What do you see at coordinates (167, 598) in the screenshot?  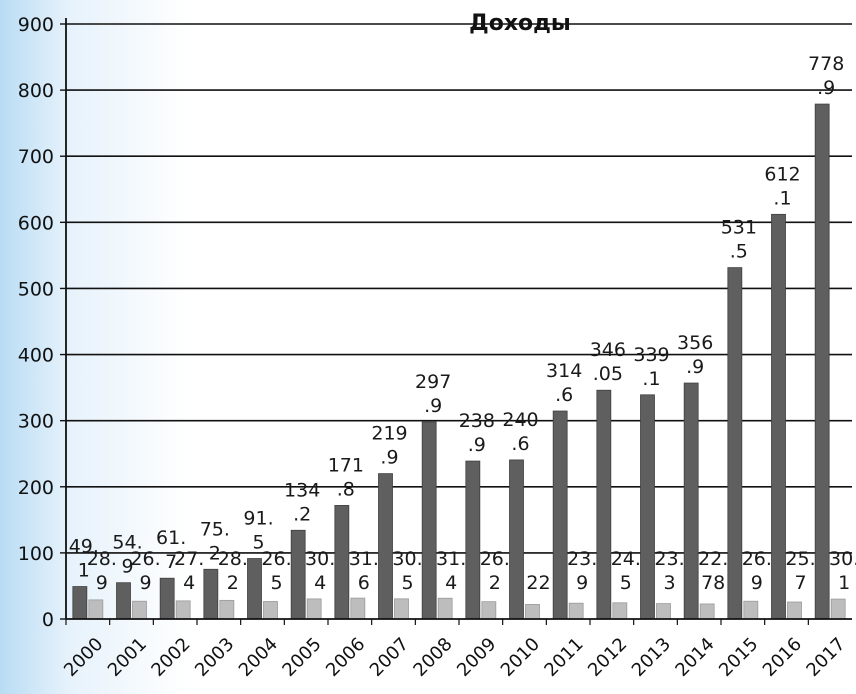 I see `bar-series-1-2002` at bounding box center [167, 598].